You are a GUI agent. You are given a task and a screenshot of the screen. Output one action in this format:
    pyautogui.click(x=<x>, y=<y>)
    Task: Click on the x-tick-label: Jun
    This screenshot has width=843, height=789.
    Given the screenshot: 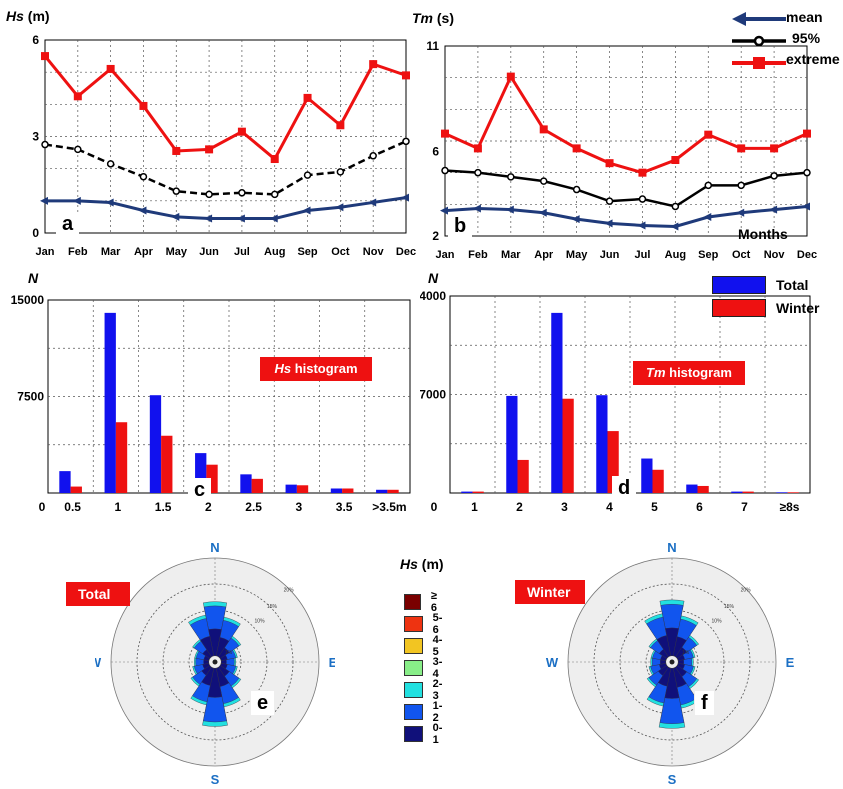 What is the action you would take?
    pyautogui.click(x=209, y=252)
    